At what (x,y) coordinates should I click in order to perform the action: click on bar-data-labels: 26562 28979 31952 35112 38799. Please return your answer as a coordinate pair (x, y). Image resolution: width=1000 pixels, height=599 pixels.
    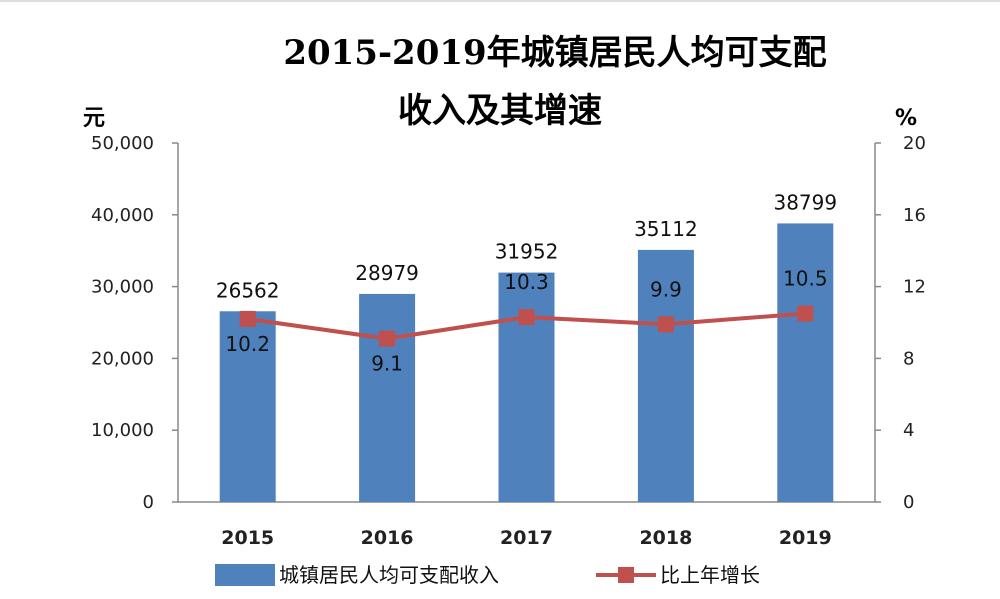
    Looking at the image, I should click on (526, 246).